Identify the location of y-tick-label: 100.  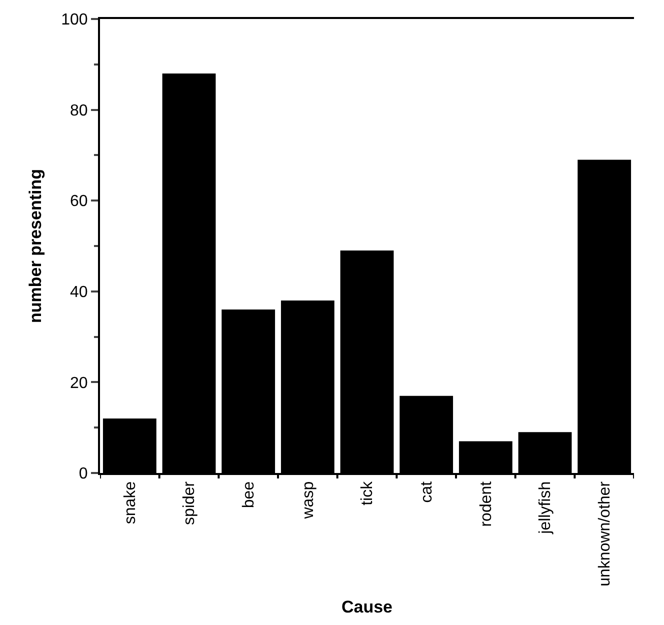
(74, 20).